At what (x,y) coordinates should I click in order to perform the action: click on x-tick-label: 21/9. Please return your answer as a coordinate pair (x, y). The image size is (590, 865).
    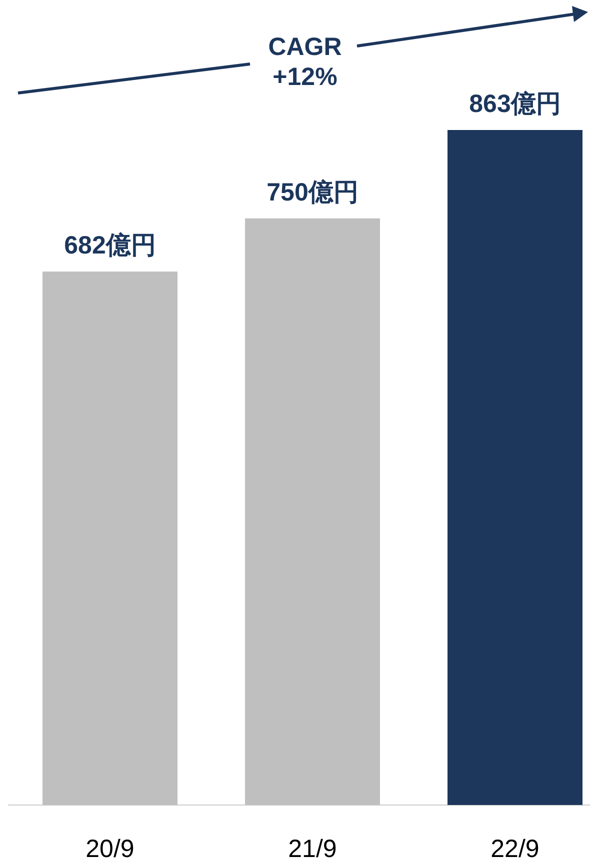
    Looking at the image, I should click on (312, 849).